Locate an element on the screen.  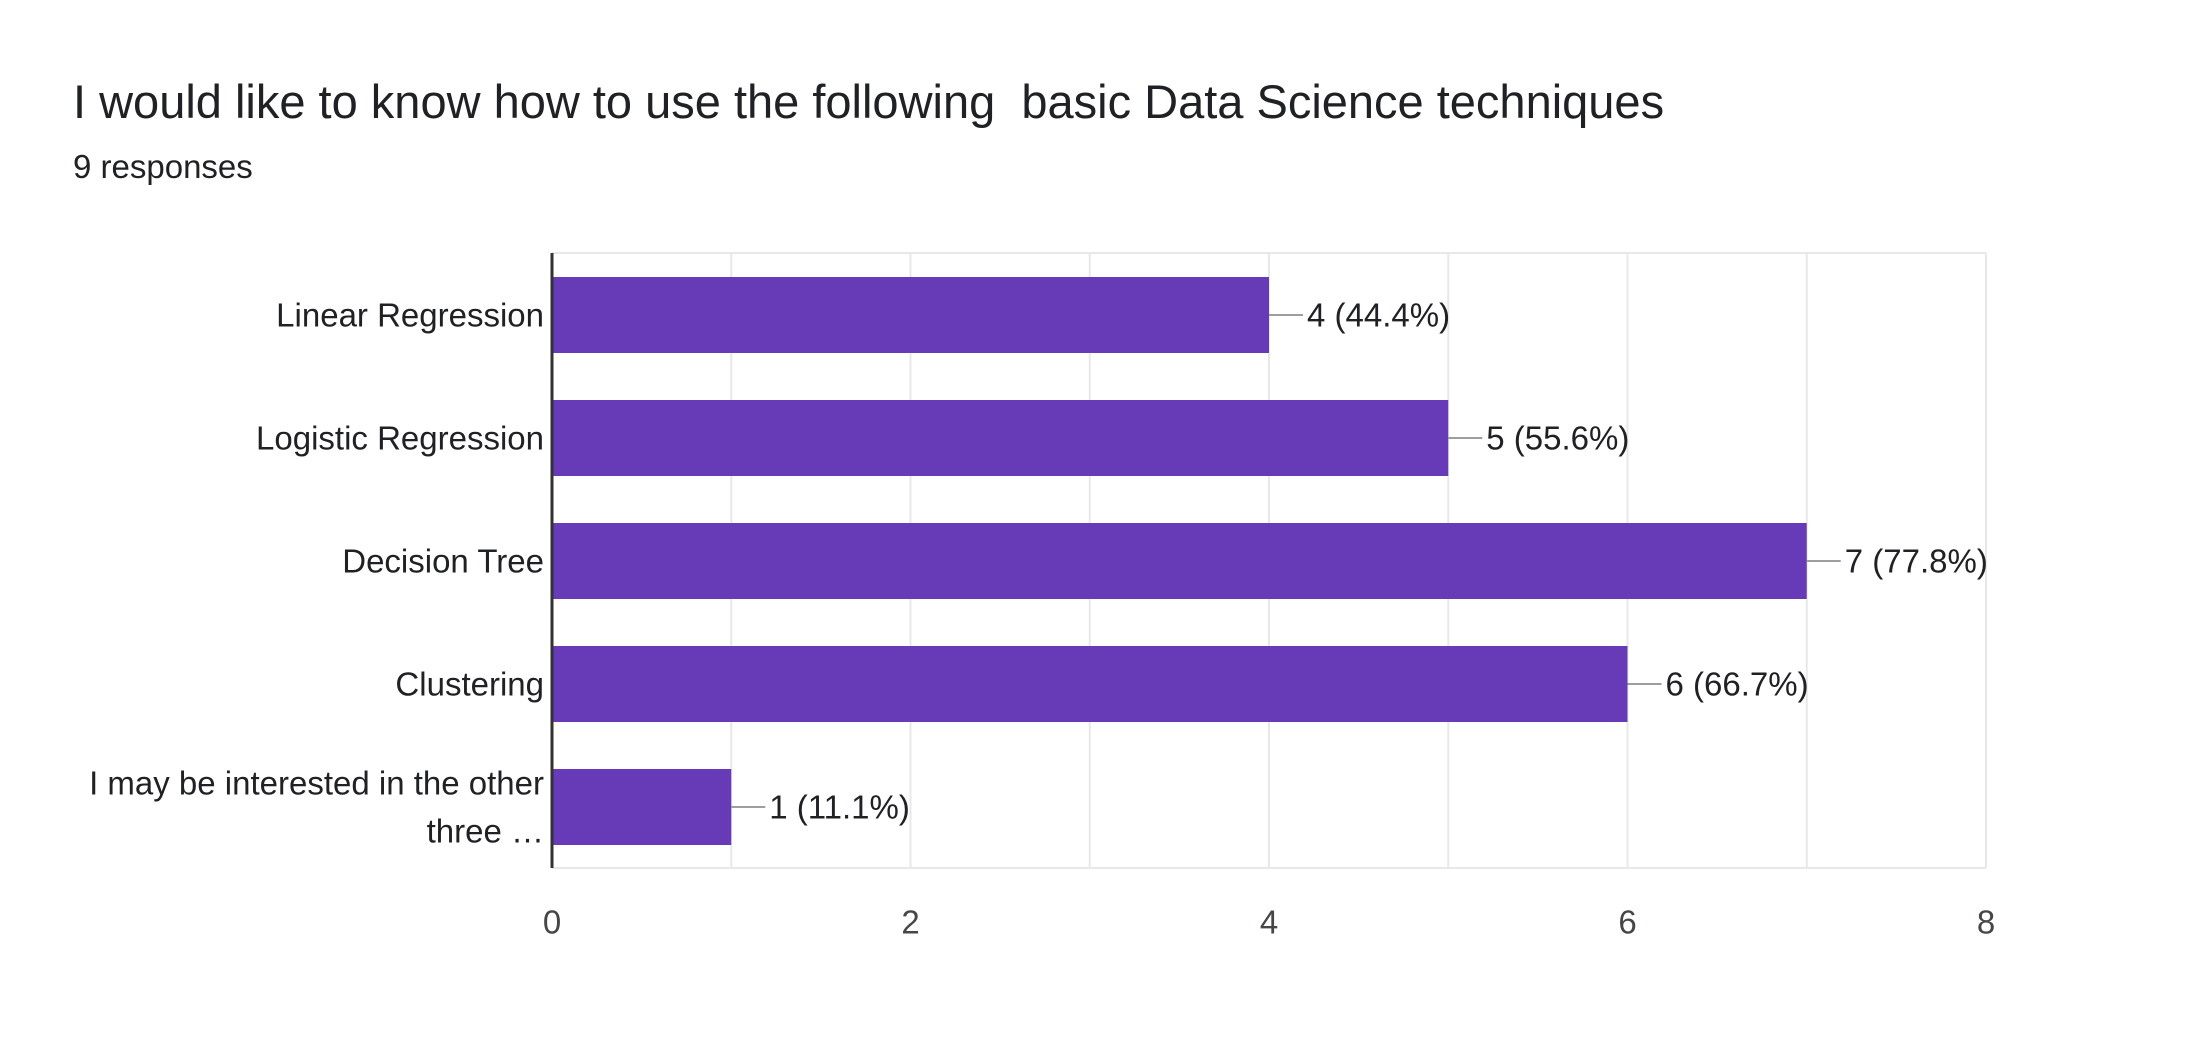
category-label: Logistic Regression is located at coordinates (400, 438).